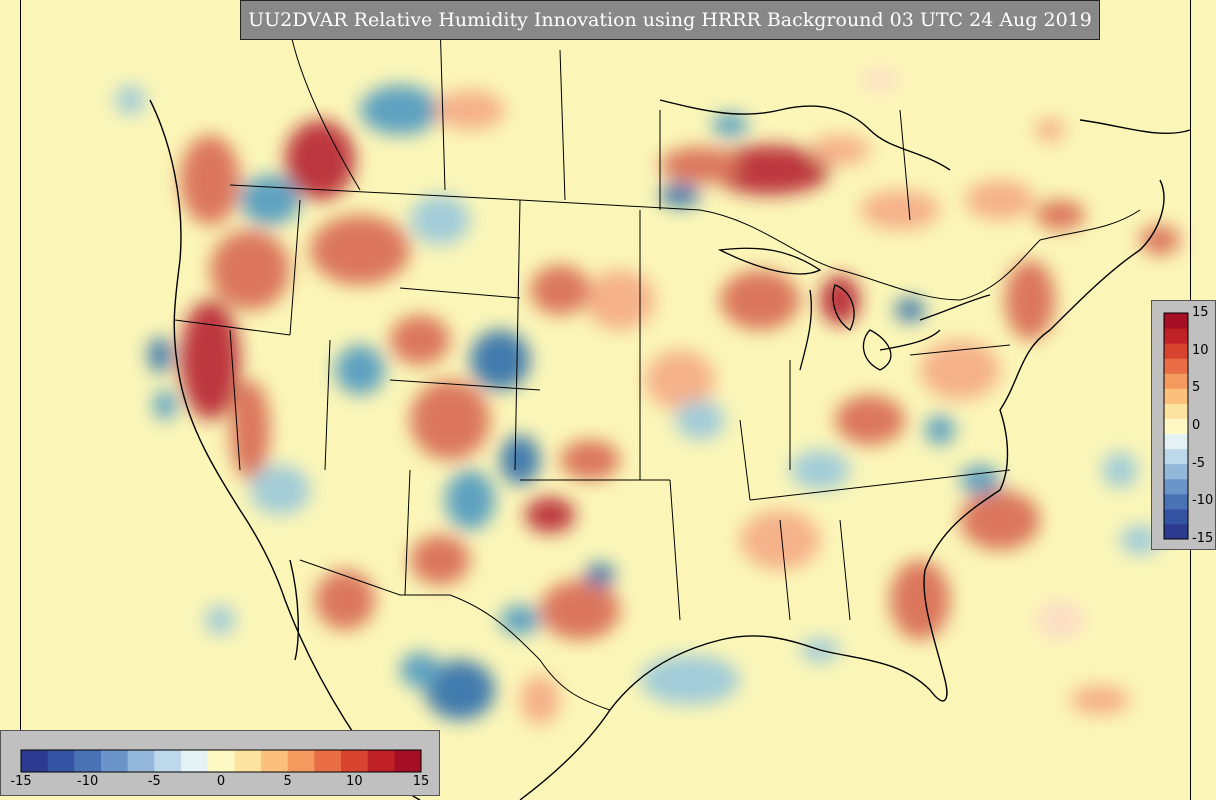  I want to click on colorbar-vertical: 15 10 5 0 -5 -10 -15, so click(1183, 425).